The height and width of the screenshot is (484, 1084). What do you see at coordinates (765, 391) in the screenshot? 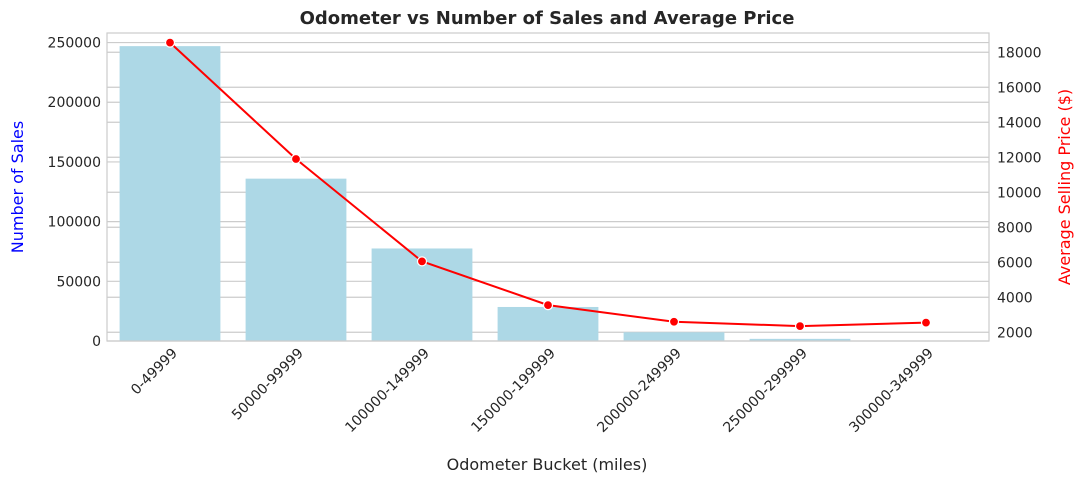
I see `x-tick-label: 250000-299999` at bounding box center [765, 391].